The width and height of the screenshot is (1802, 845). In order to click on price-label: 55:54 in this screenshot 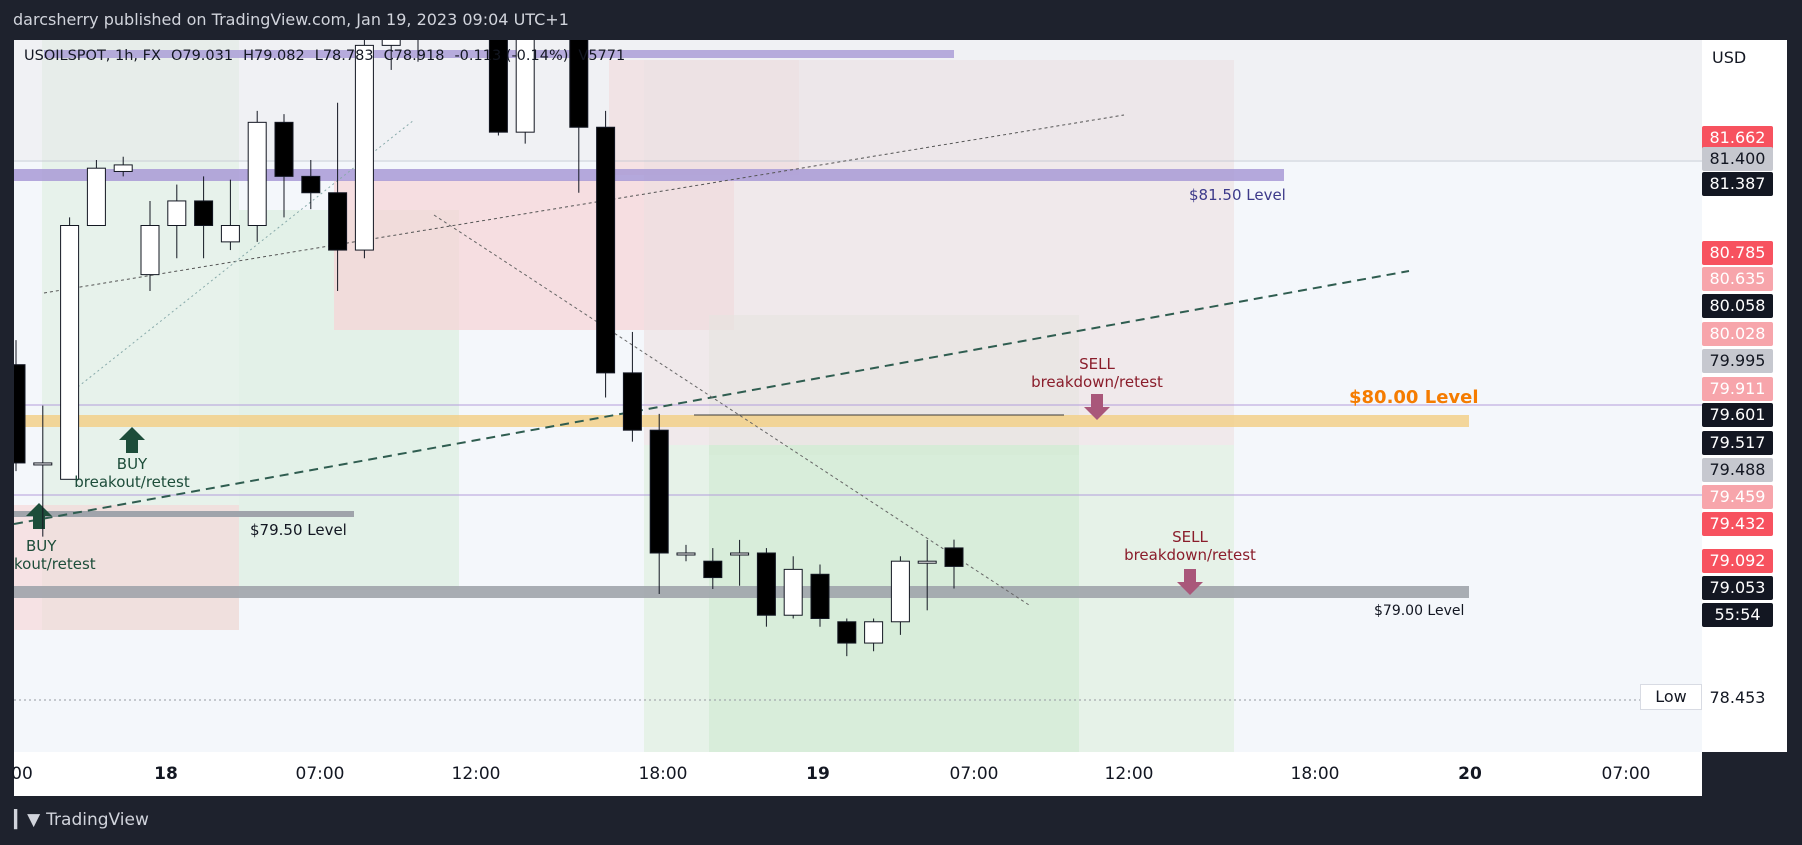, I will do `click(1737, 615)`.